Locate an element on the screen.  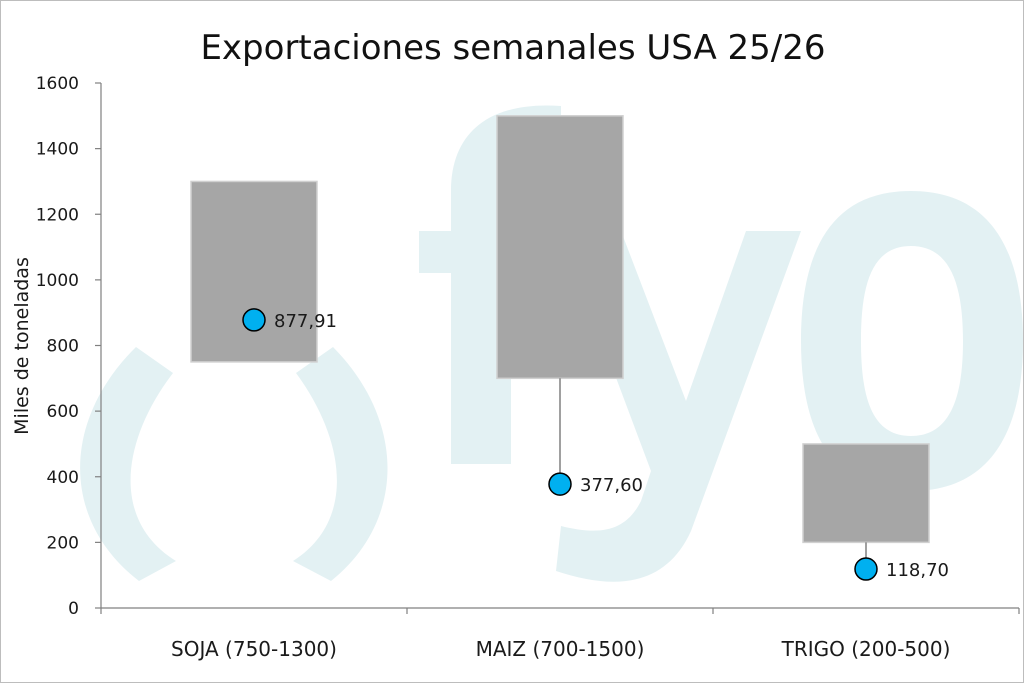
y-axis-ticks: 0 200 400 600 800 1000 1200 1400 1600 is located at coordinates (68, 346).